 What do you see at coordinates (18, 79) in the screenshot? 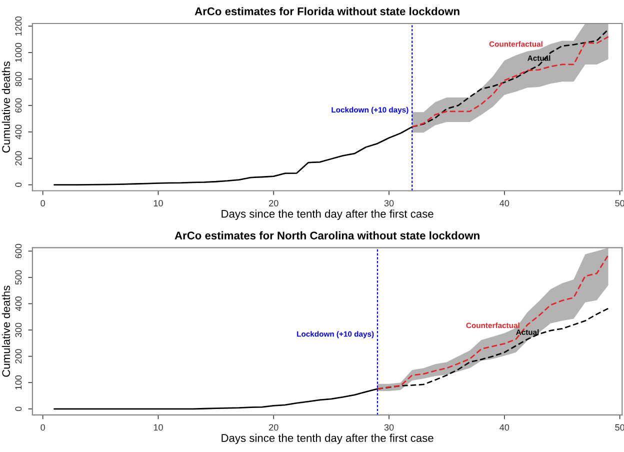
I see `y-tick-label: 800` at bounding box center [18, 79].